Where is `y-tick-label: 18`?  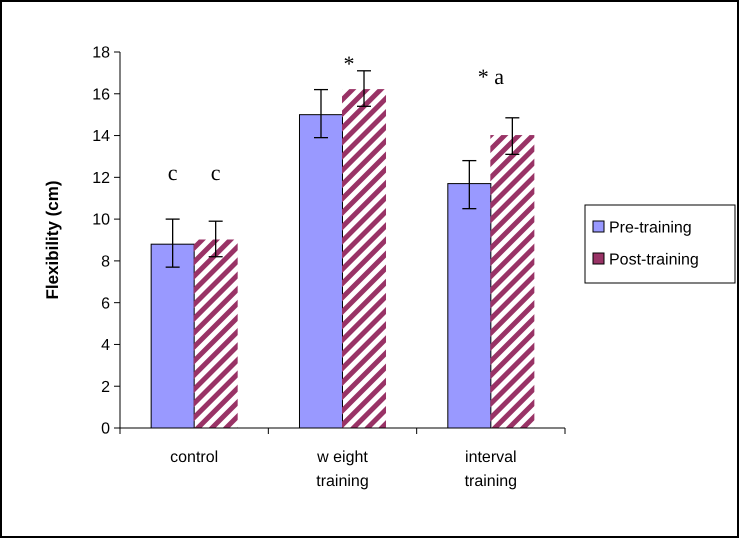 y-tick-label: 18 is located at coordinates (101, 53).